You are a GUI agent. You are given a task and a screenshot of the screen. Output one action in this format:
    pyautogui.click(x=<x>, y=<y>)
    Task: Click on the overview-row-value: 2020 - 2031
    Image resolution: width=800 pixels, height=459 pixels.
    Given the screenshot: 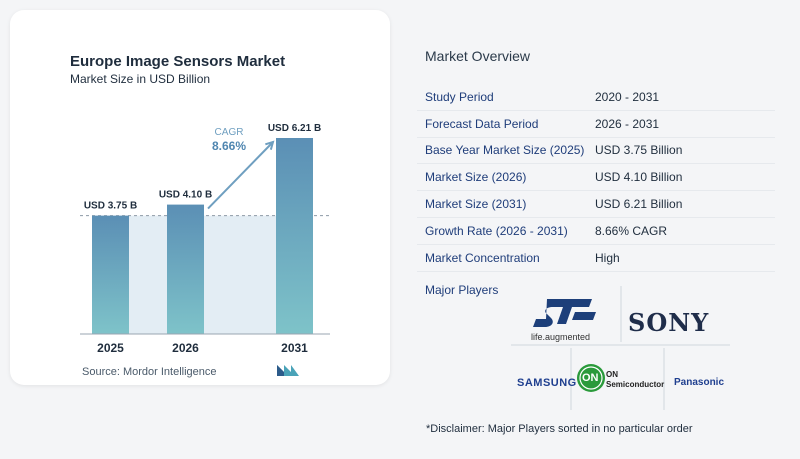 What is the action you would take?
    pyautogui.click(x=627, y=96)
    